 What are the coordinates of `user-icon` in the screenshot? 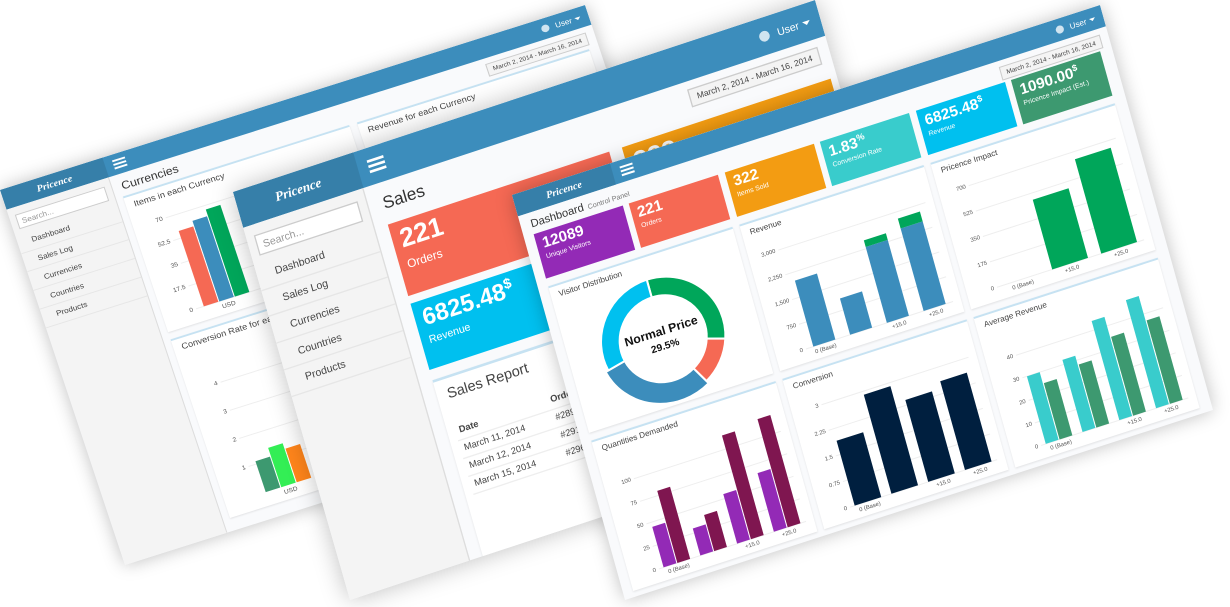 It's located at (1059, 29).